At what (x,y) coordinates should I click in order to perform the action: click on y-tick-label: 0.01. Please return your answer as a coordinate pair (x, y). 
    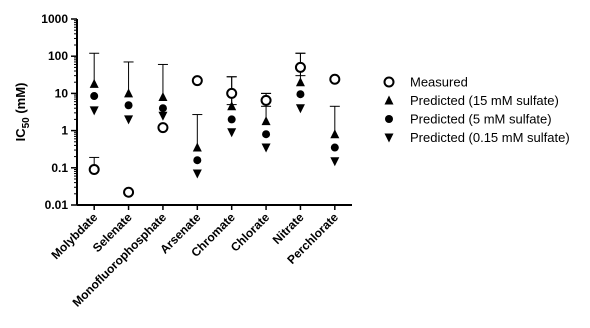
    Looking at the image, I should click on (57, 205).